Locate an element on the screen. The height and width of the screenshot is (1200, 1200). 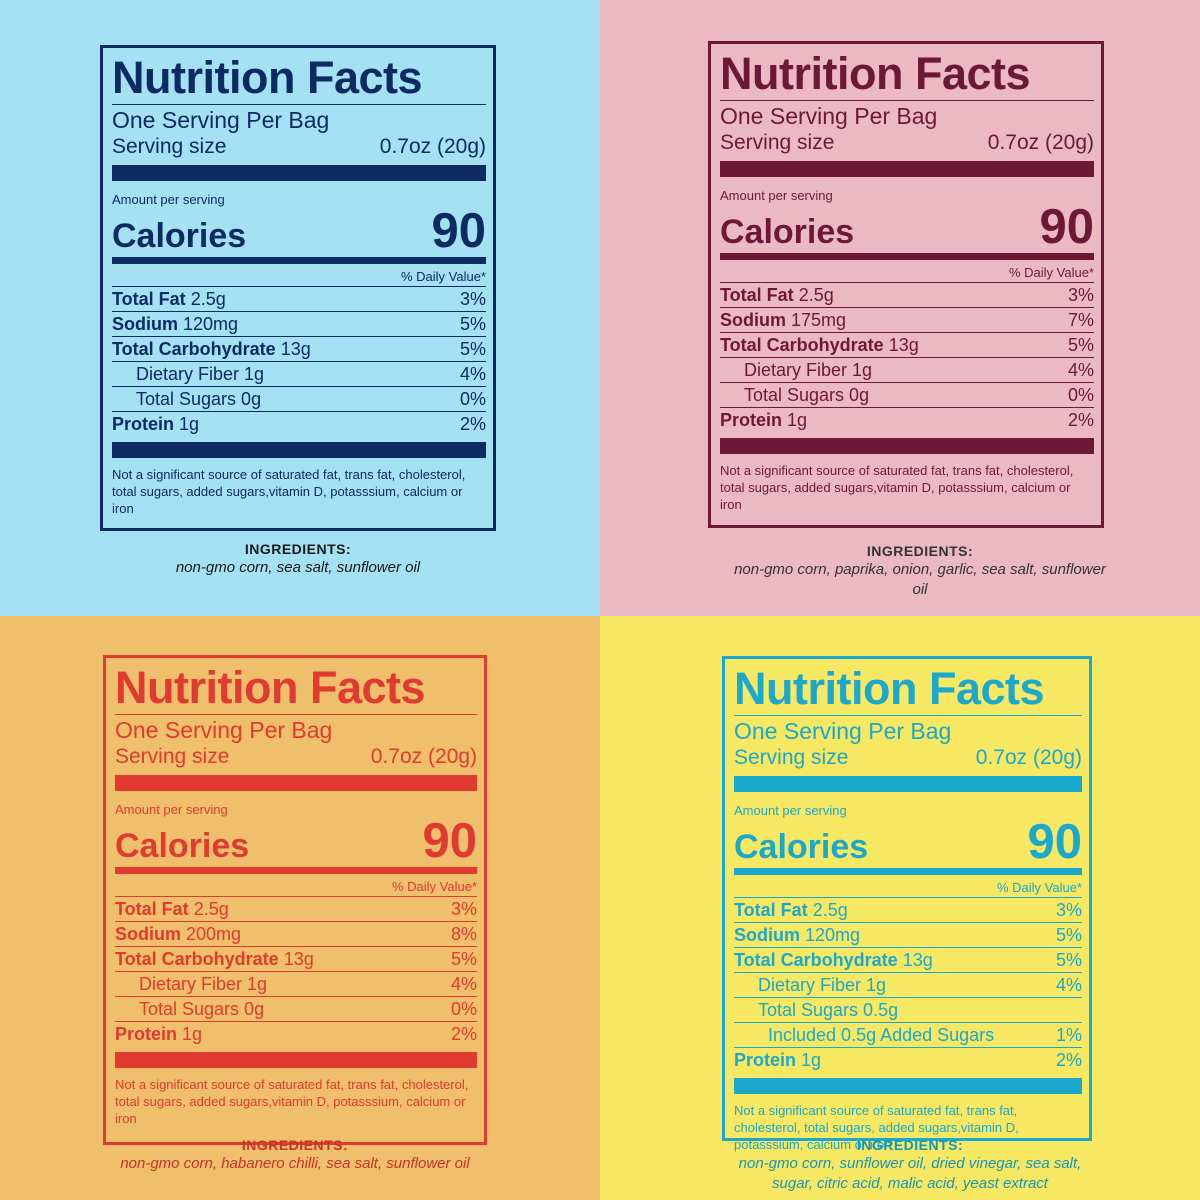
nutrient-dv: 0% is located at coordinates (472, 399).